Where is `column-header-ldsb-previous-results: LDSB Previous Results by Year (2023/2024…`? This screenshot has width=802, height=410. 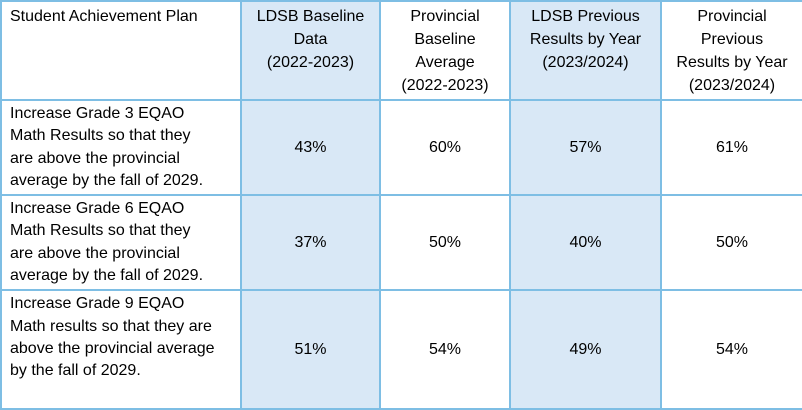 column-header-ldsb-previous-results: LDSB Previous Results by Year (2023/2024… is located at coordinates (585, 50).